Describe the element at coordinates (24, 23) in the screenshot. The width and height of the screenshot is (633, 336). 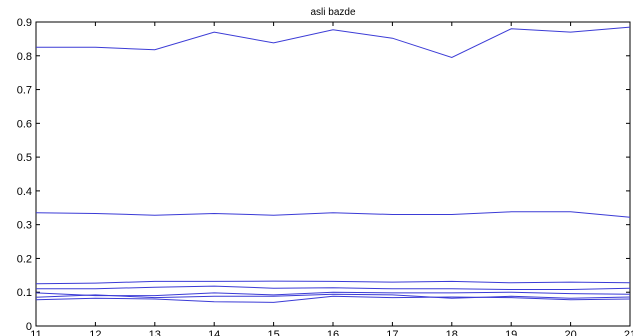
I see `y-tick-label: 0.9` at that location.